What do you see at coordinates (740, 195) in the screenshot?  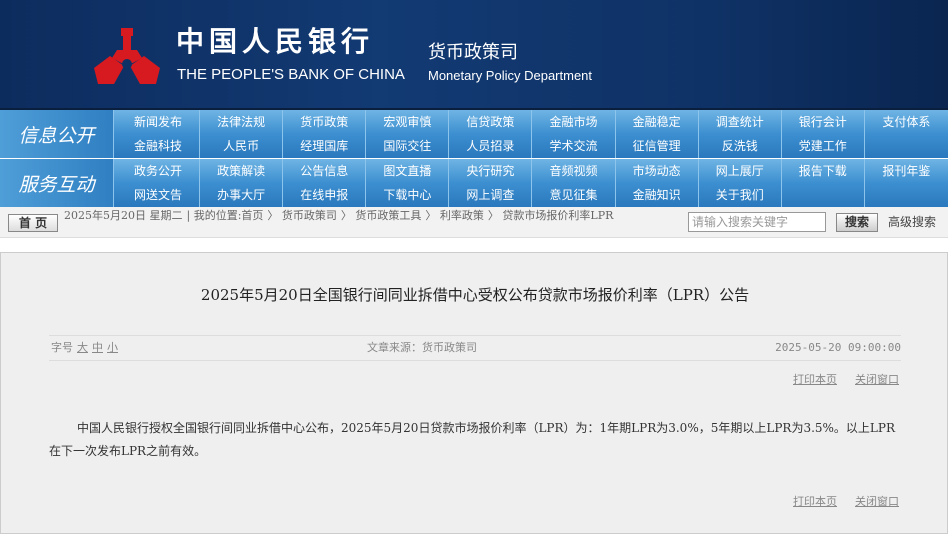 I see `nav-item: 关于我们` at bounding box center [740, 195].